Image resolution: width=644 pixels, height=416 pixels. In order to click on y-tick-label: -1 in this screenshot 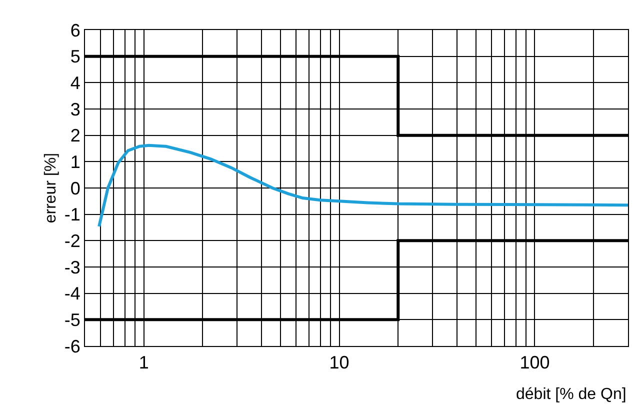, I will do `click(72, 214)`.